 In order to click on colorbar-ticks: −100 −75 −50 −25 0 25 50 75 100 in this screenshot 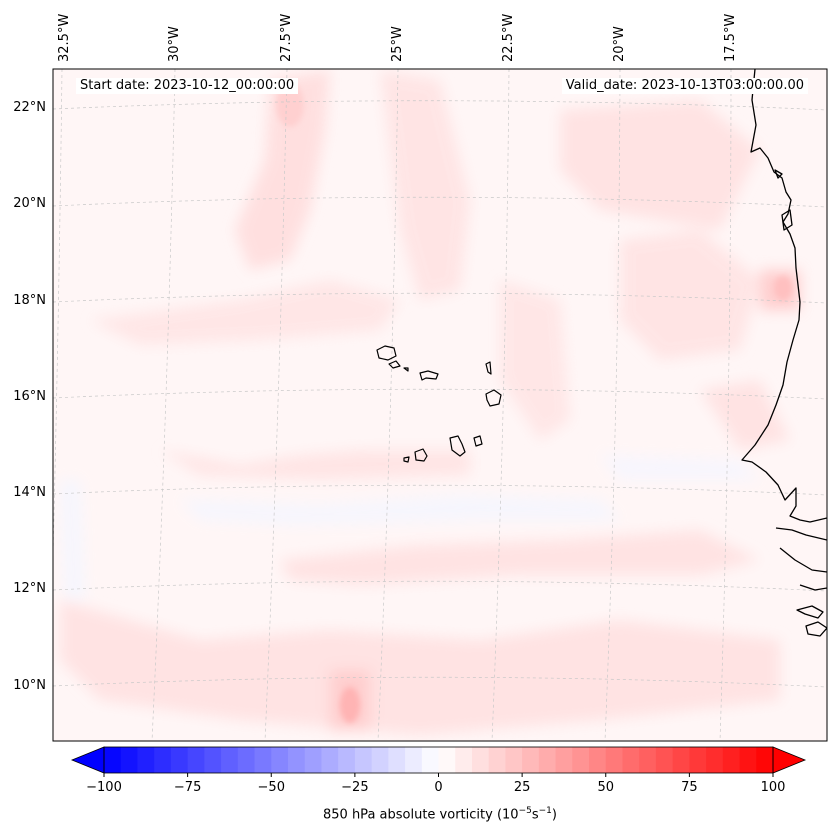, I will do `click(435, 784)`.